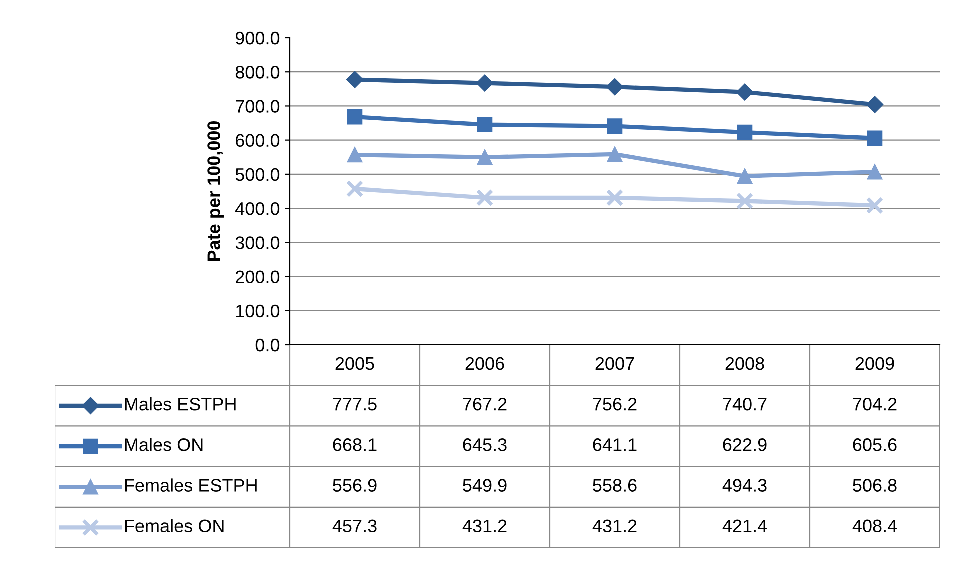 Image resolution: width=956 pixels, height=580 pixels. I want to click on y-axis-title: Pate per 100,000, so click(216, 191).